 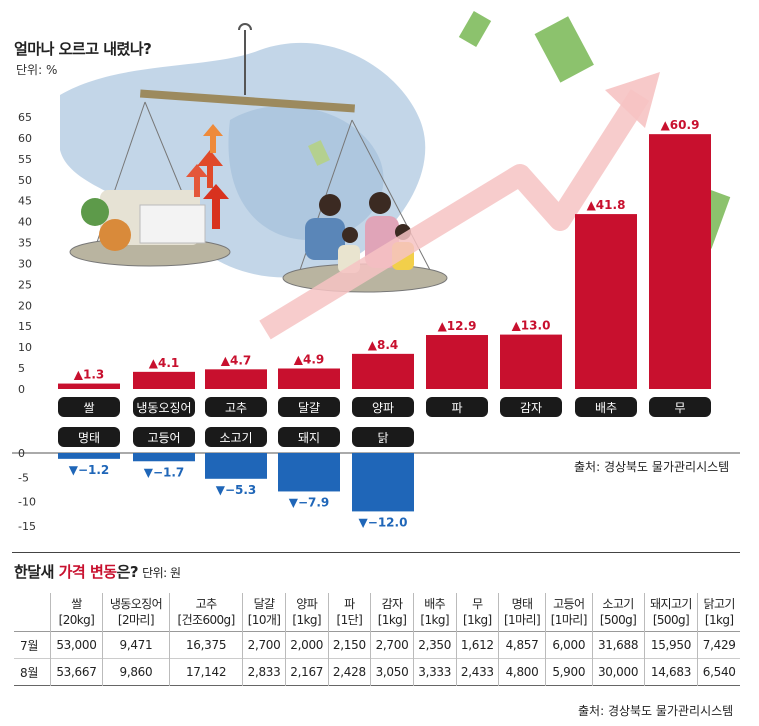 What do you see at coordinates (392, 645) in the screenshot?
I see `table-cell: 2,700` at bounding box center [392, 645].